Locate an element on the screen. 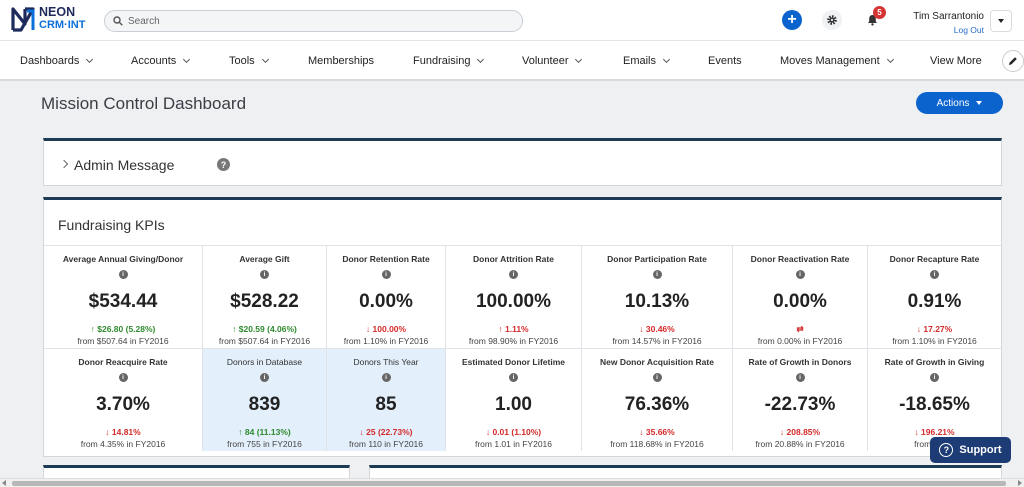  kpi-previous-value: from 1.10% in FY2016 is located at coordinates (386, 341).